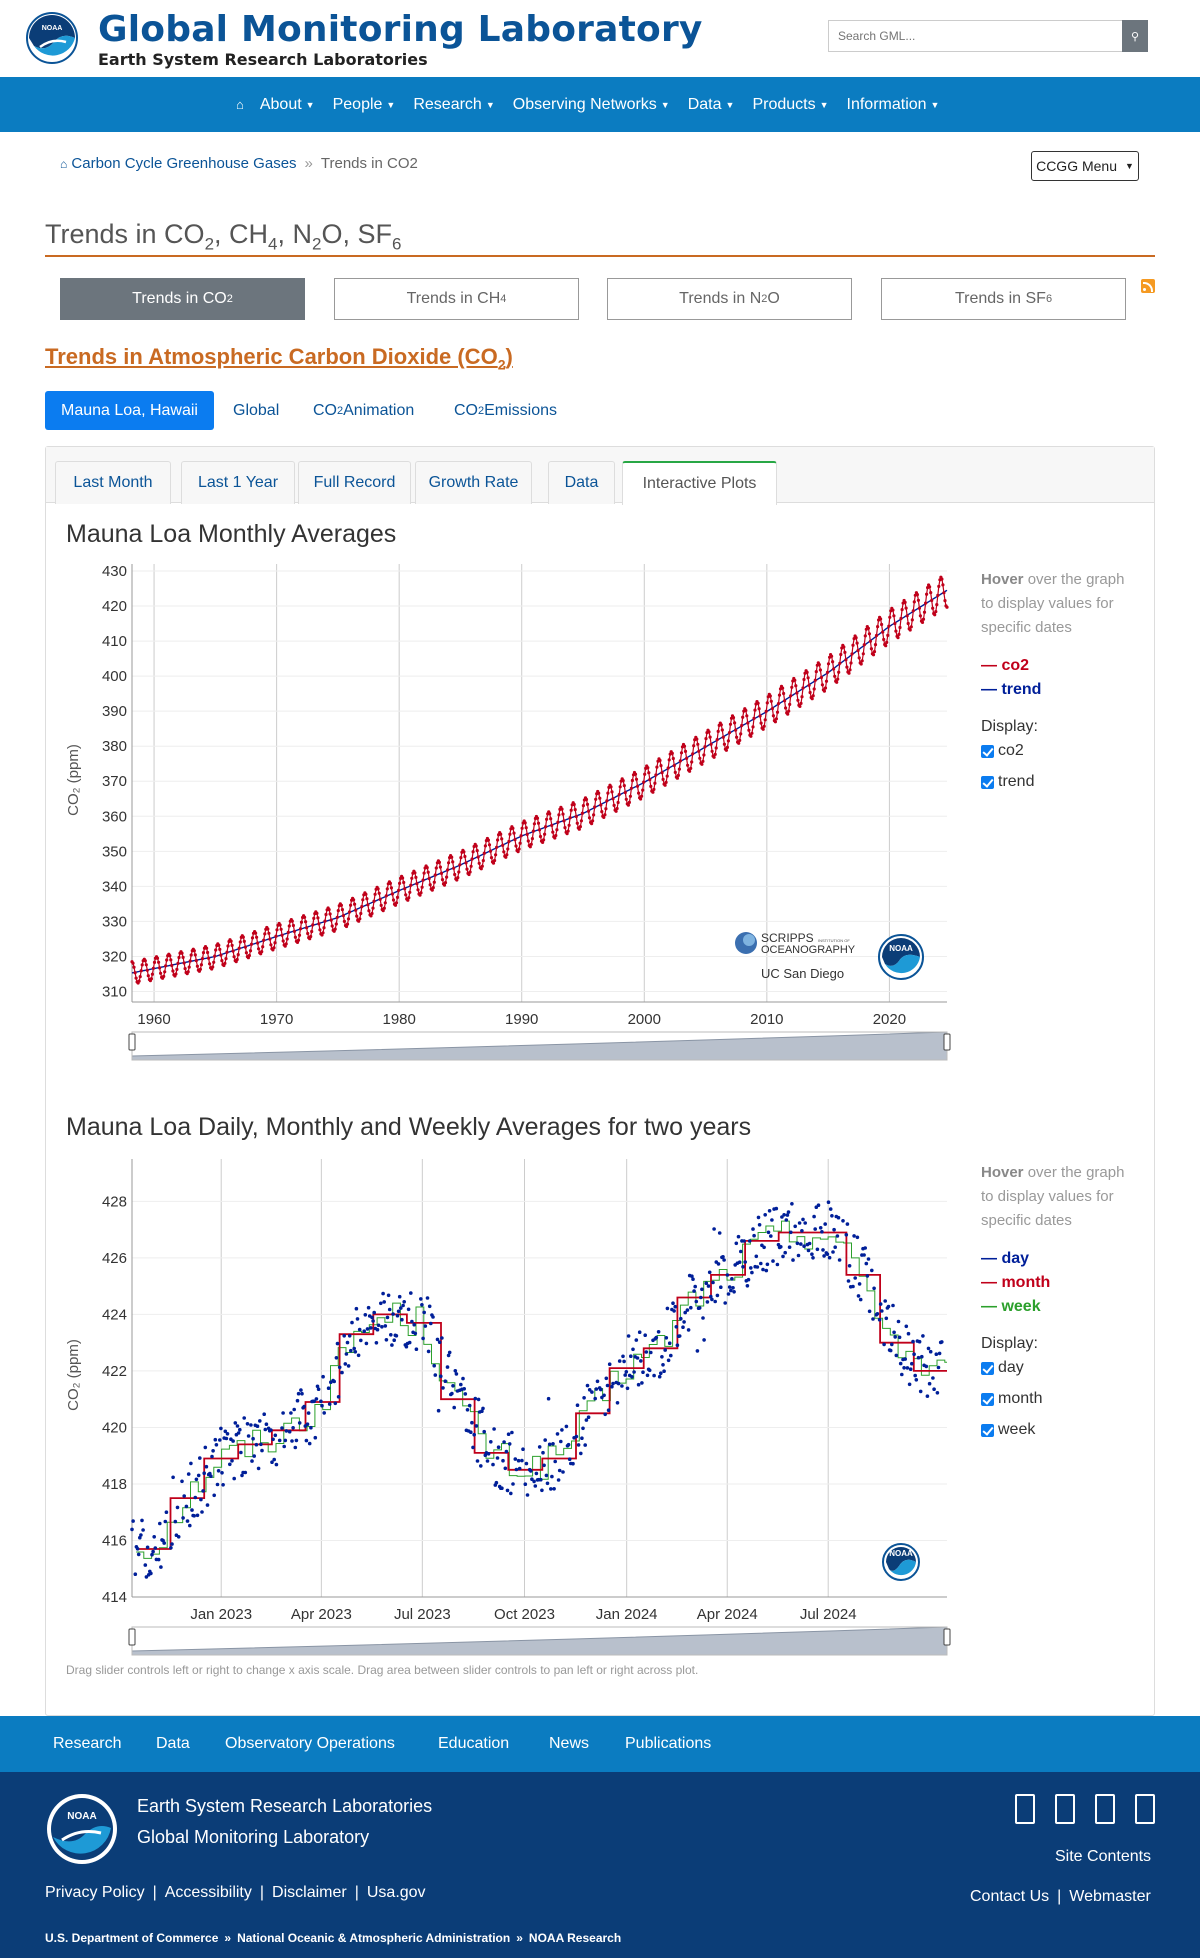 The image size is (1200, 1958). Describe the element at coordinates (473, 482) in the screenshot. I see `tab-growth-rate: Growth Rate` at that location.